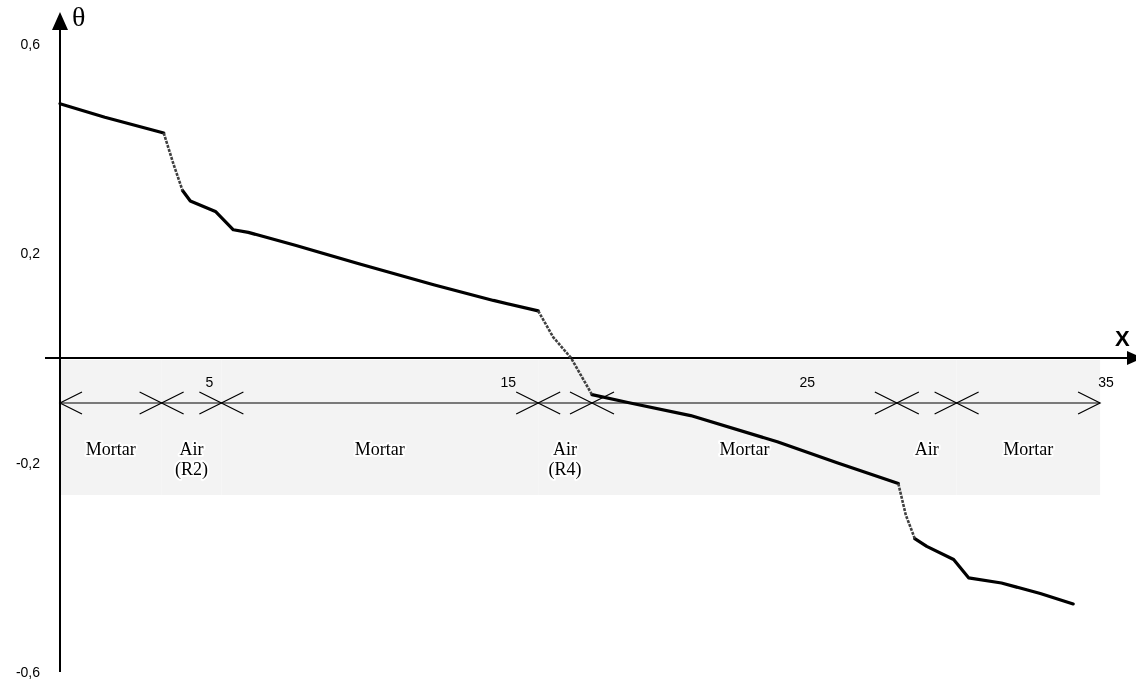 The height and width of the screenshot is (688, 1136). I want to click on y-tick-label: -0,6, so click(28, 671).